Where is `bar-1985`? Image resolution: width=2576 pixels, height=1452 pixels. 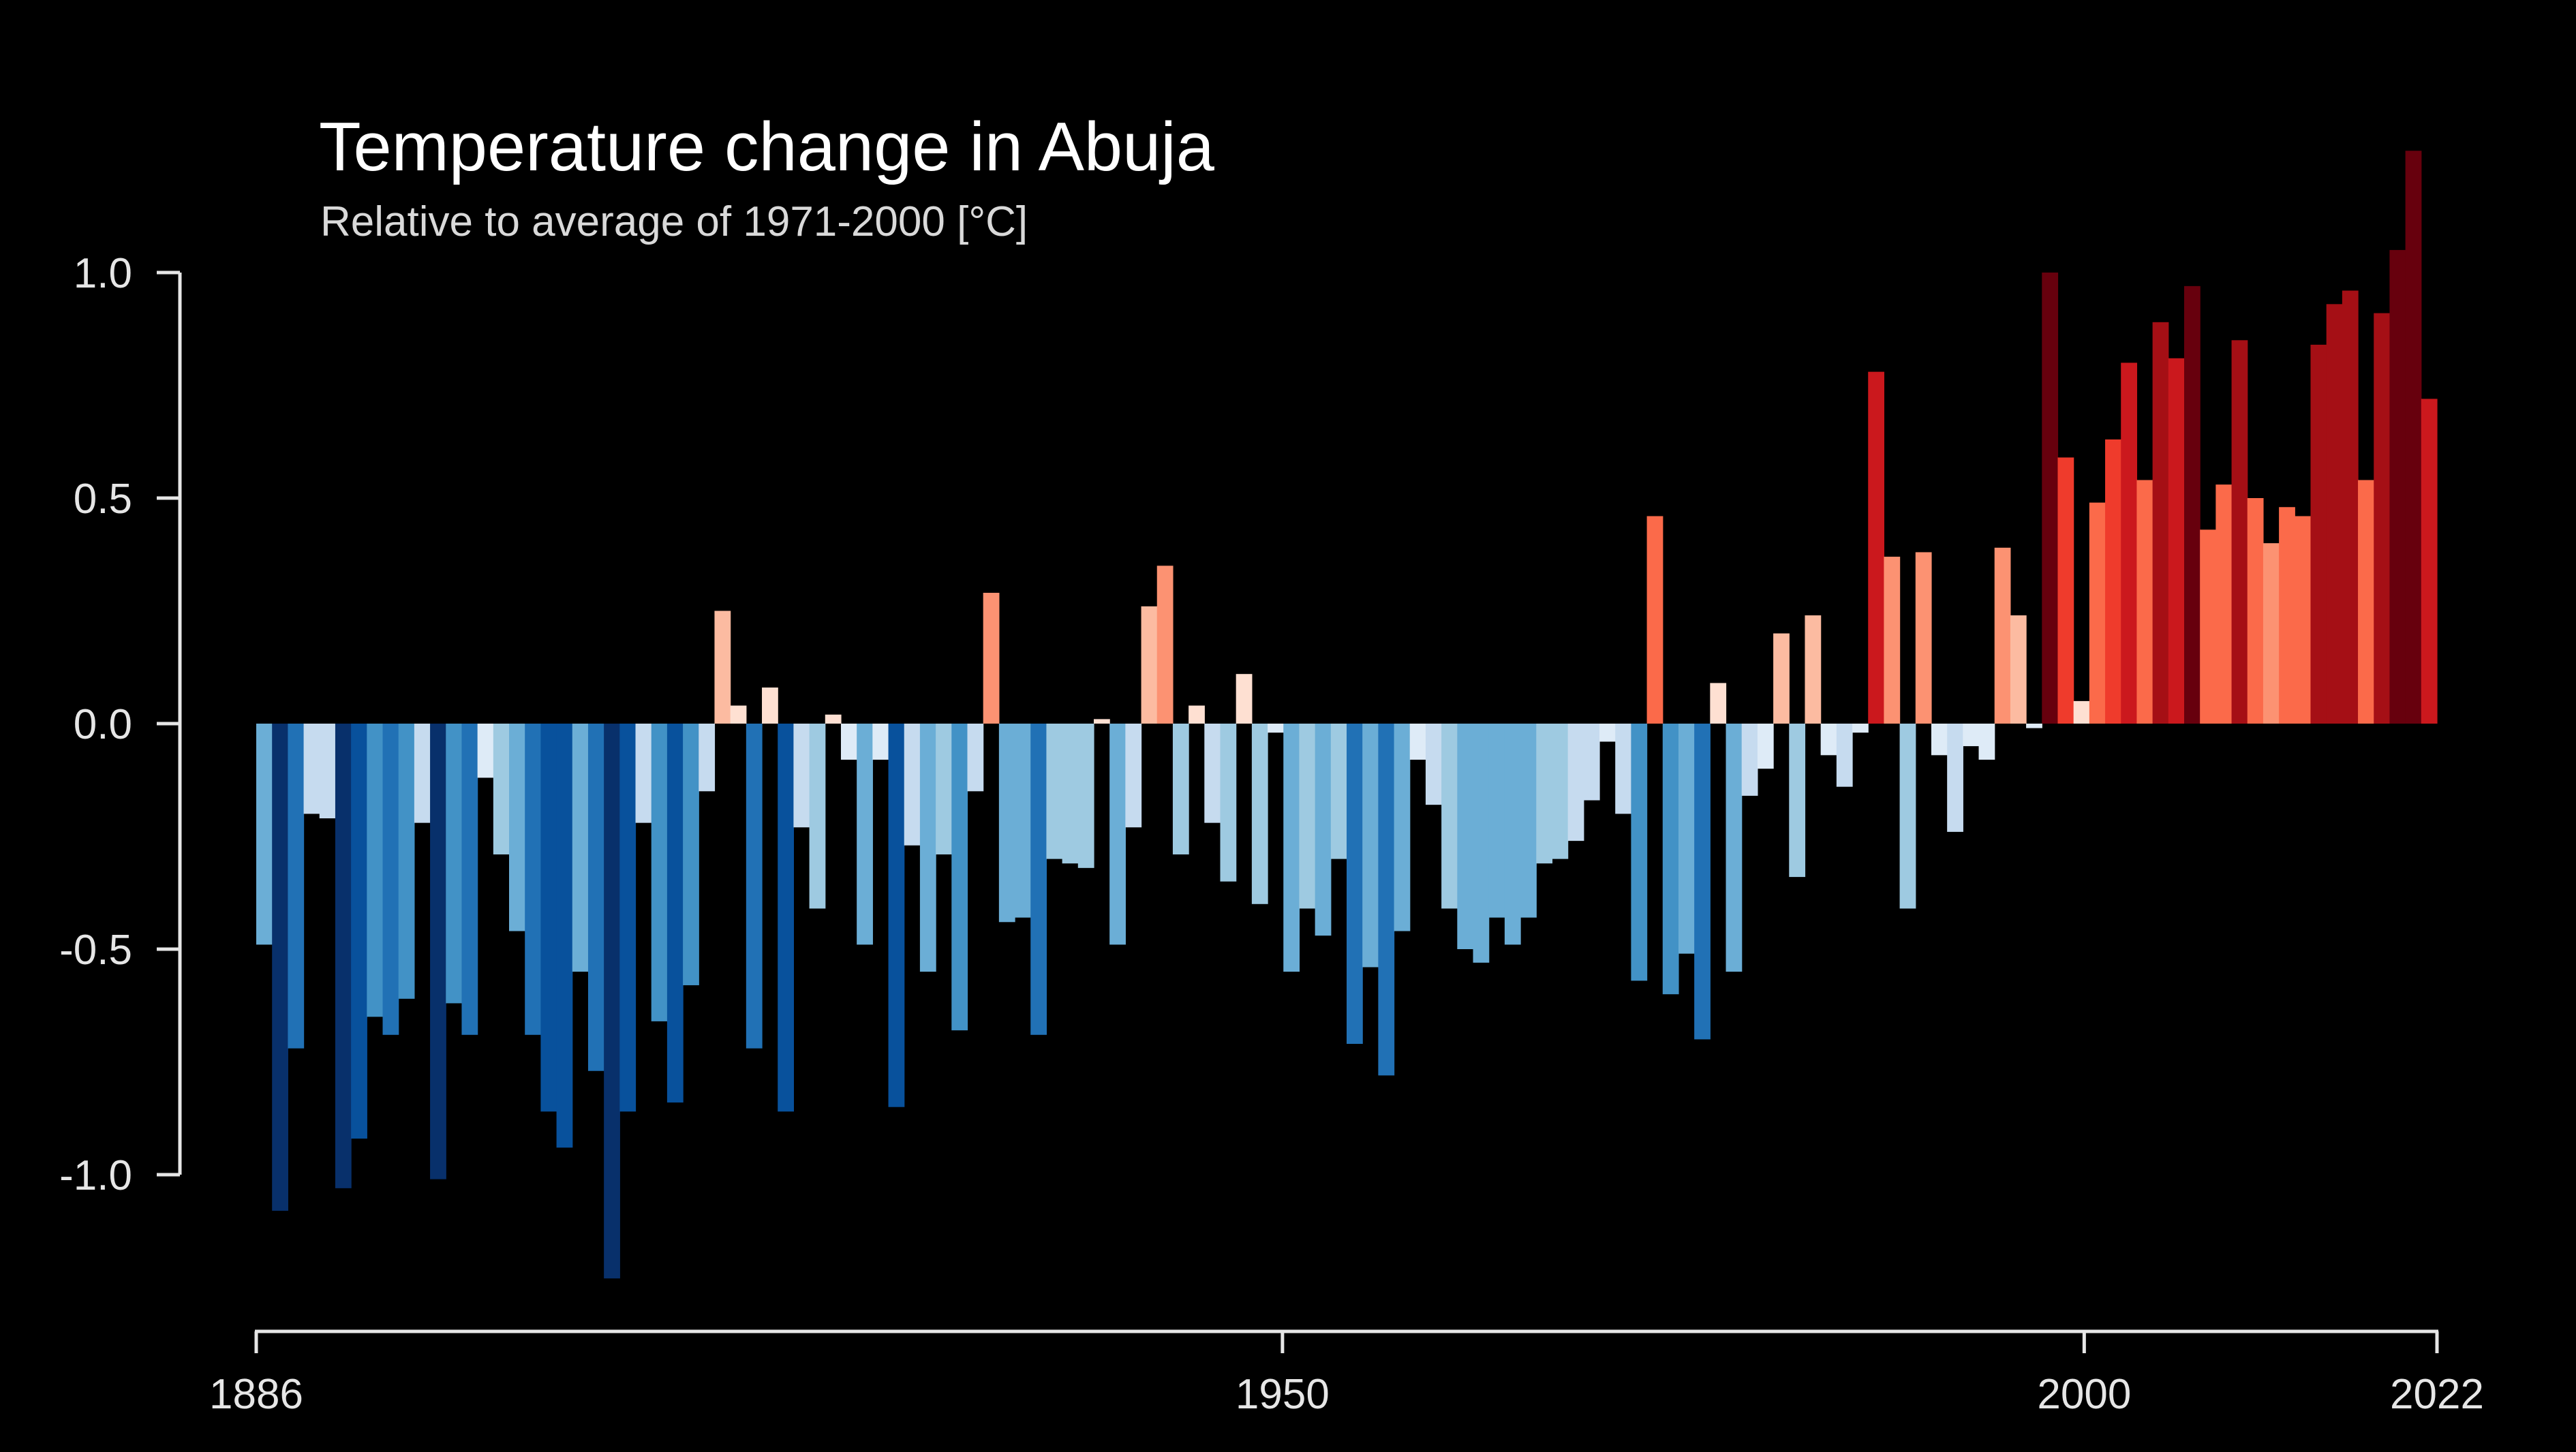 bar-1985 is located at coordinates (1828, 740).